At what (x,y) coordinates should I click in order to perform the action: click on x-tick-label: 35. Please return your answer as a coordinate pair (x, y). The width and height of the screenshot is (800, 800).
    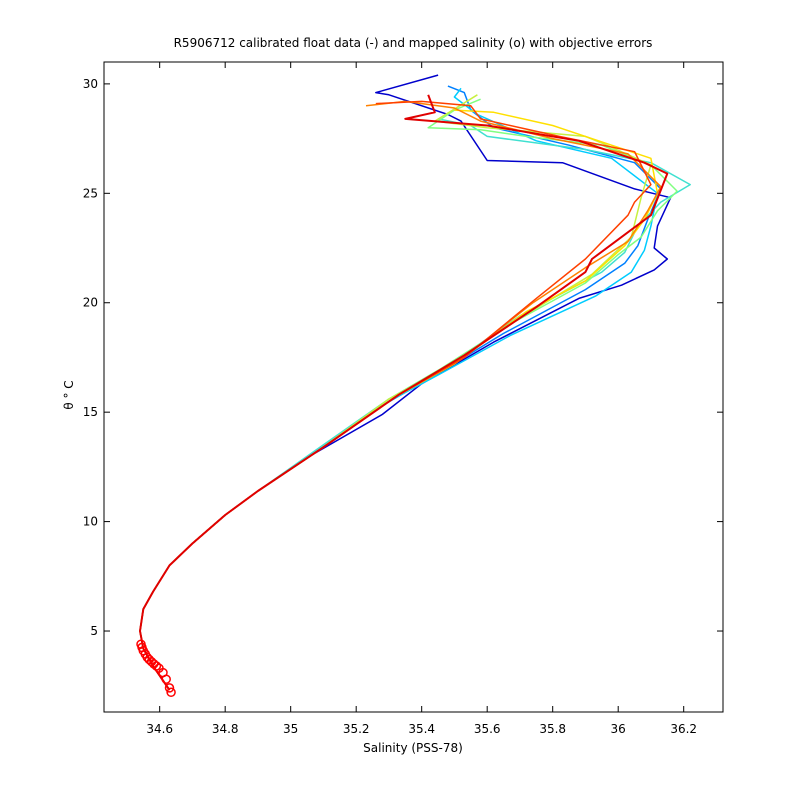
    Looking at the image, I should click on (290, 729).